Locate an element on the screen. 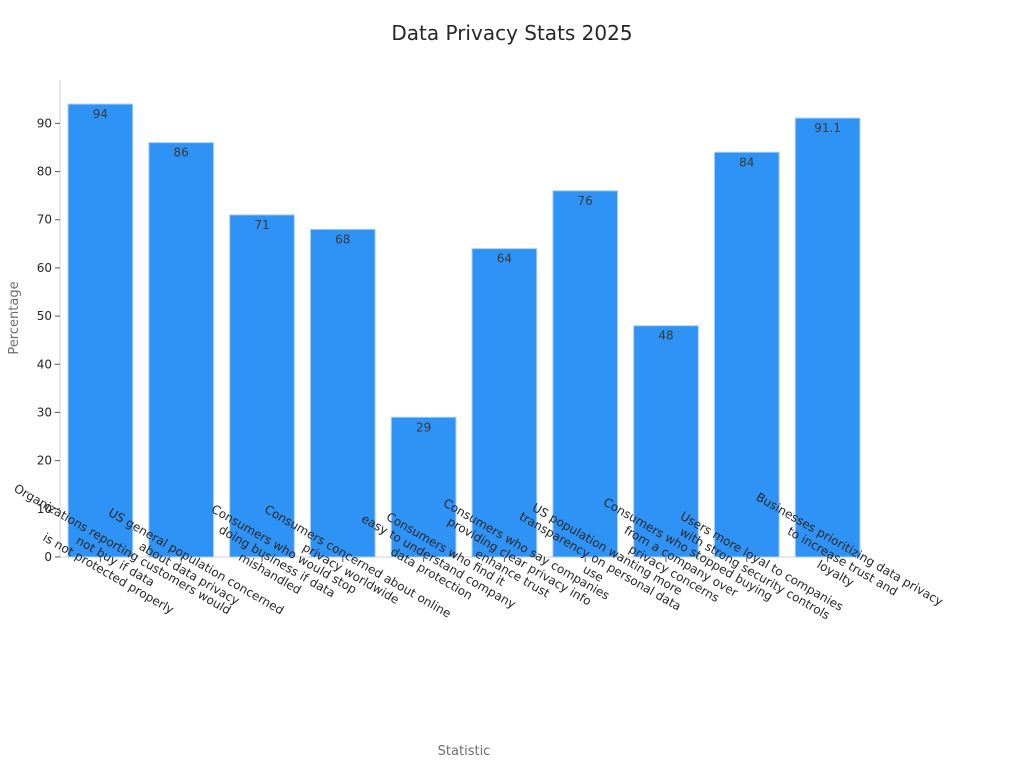  bar-value-label: 84 is located at coordinates (746, 162).